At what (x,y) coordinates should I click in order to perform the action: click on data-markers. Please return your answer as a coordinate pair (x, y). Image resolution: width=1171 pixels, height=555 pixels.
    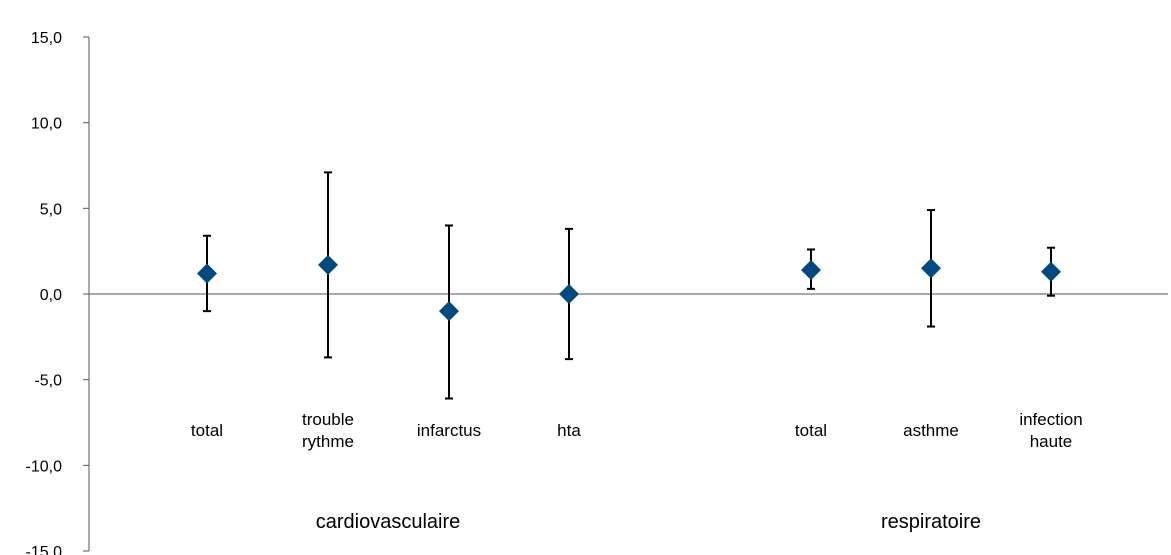
    Looking at the image, I should click on (629, 288).